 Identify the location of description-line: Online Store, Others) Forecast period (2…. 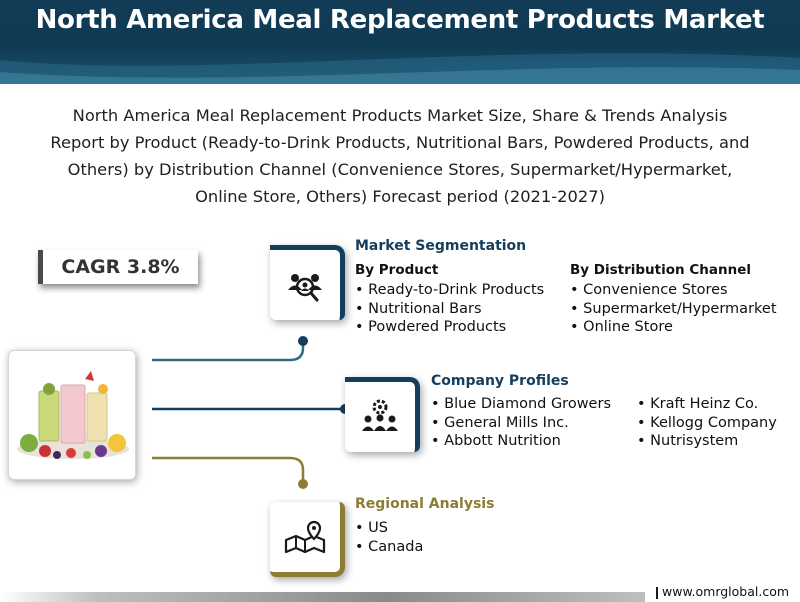
(400, 196).